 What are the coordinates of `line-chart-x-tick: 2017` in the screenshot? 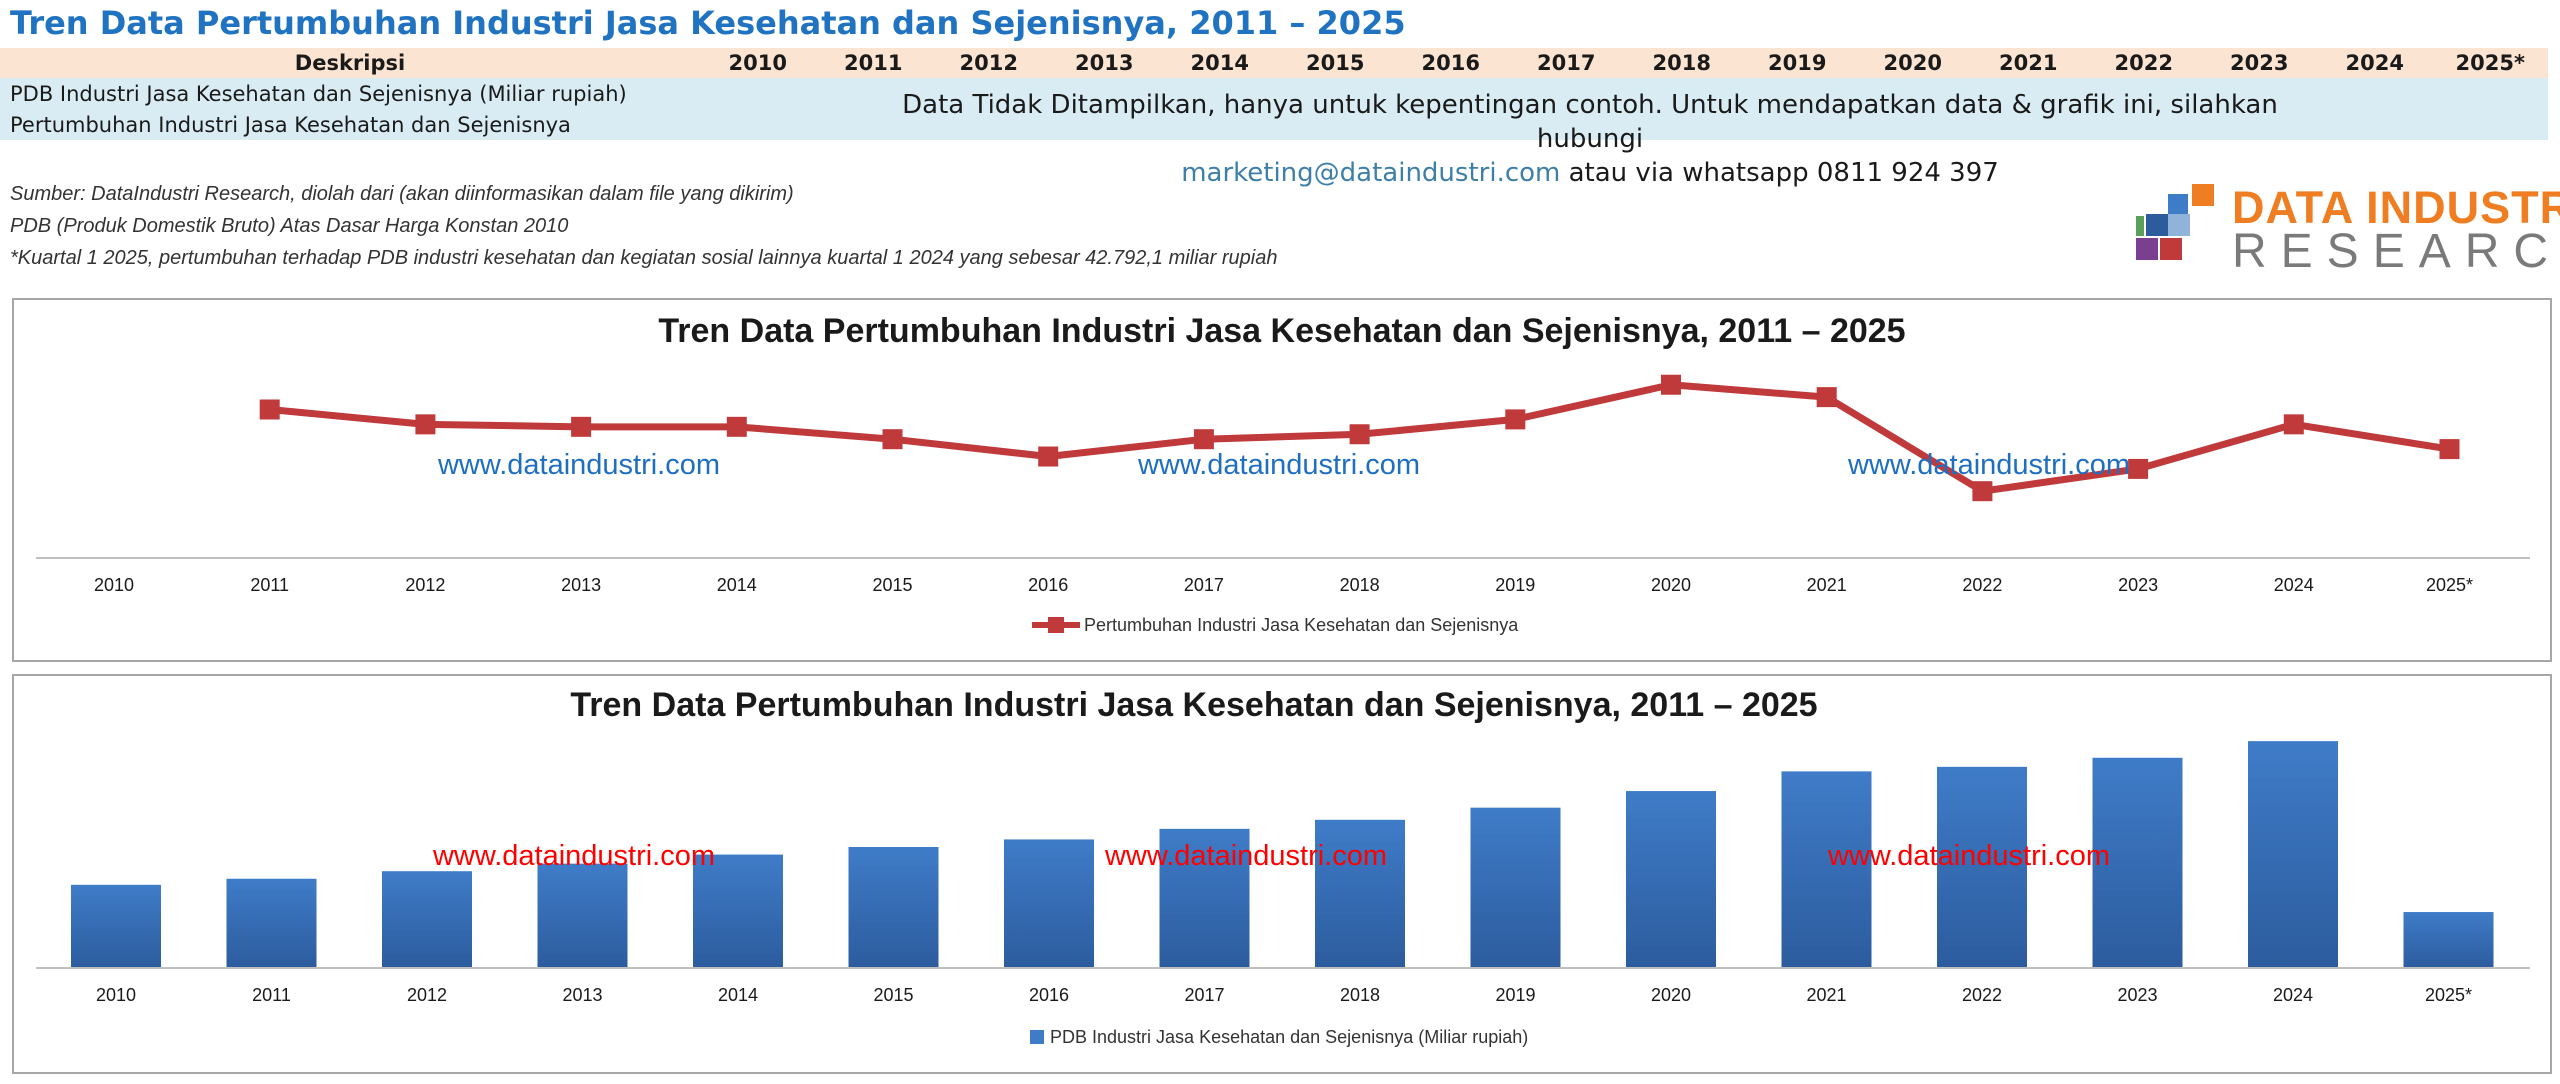 It's located at (1204, 585).